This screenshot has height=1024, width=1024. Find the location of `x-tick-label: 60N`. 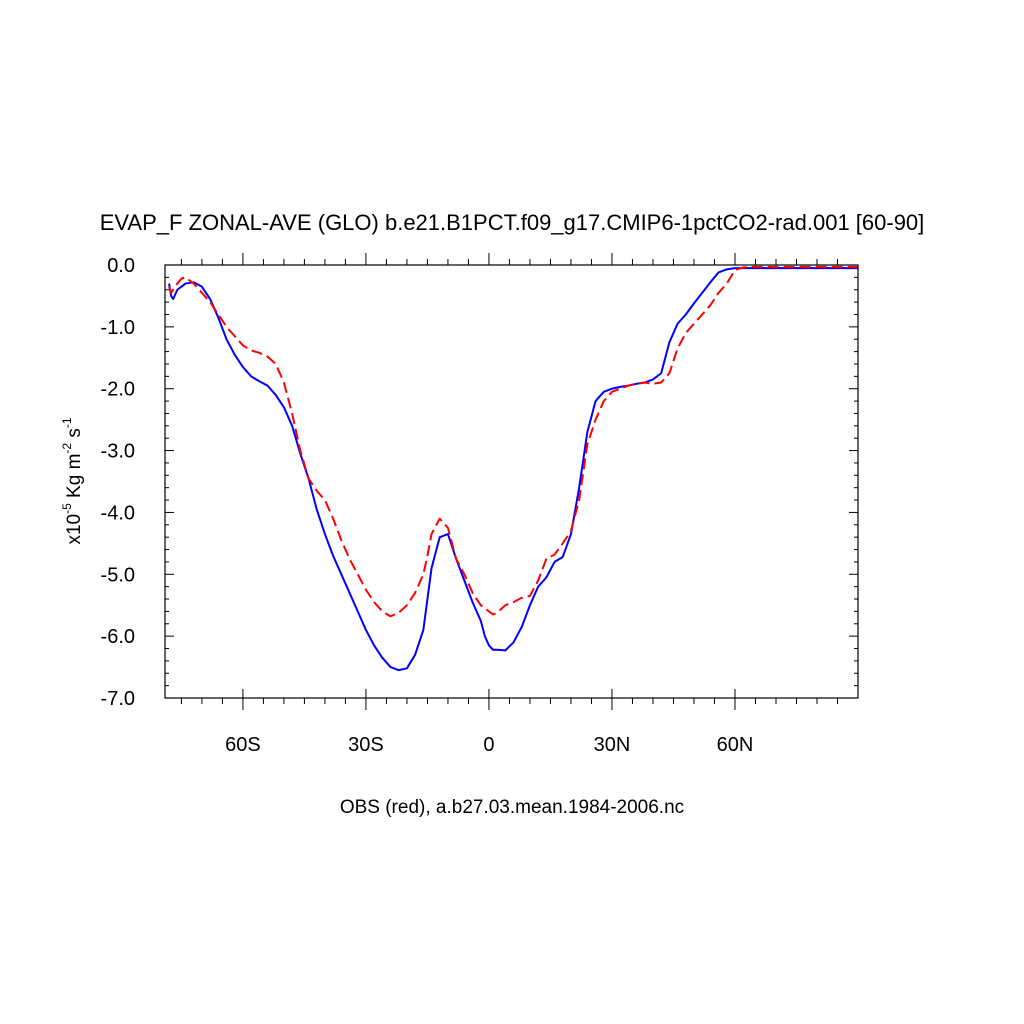

x-tick-label: 60N is located at coordinates (735, 745).